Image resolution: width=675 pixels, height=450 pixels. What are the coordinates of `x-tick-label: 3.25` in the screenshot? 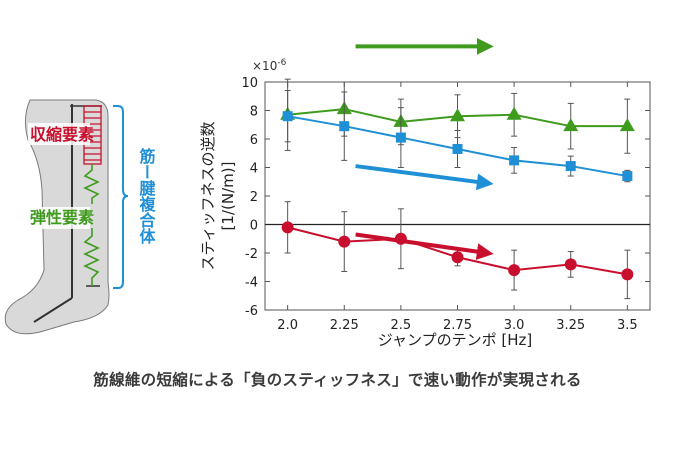 It's located at (570, 325).